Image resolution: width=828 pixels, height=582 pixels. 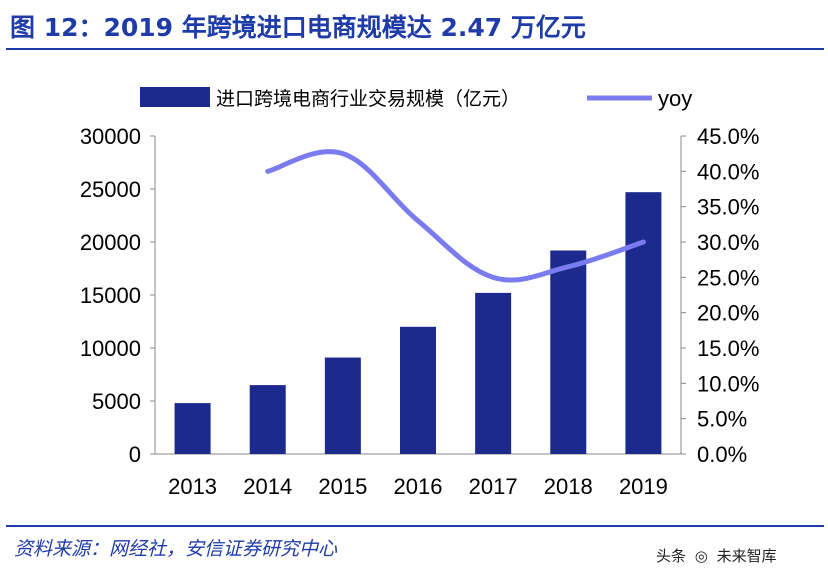 What do you see at coordinates (643, 486) in the screenshot?
I see `x-tick-label: 2019` at bounding box center [643, 486].